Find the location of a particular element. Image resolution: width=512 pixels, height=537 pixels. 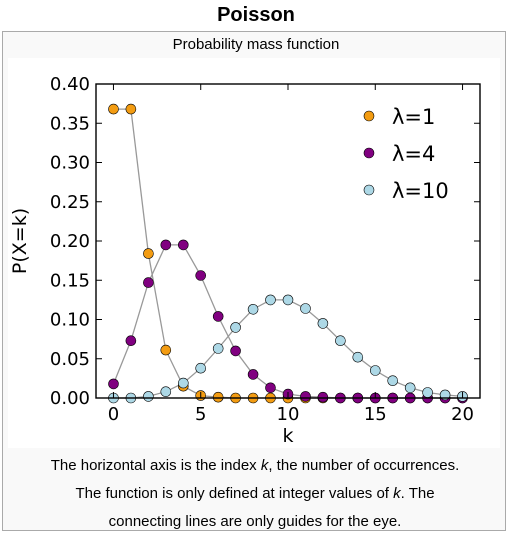

legend: λ=1 λ=4 λ=10 is located at coordinates (406, 154).